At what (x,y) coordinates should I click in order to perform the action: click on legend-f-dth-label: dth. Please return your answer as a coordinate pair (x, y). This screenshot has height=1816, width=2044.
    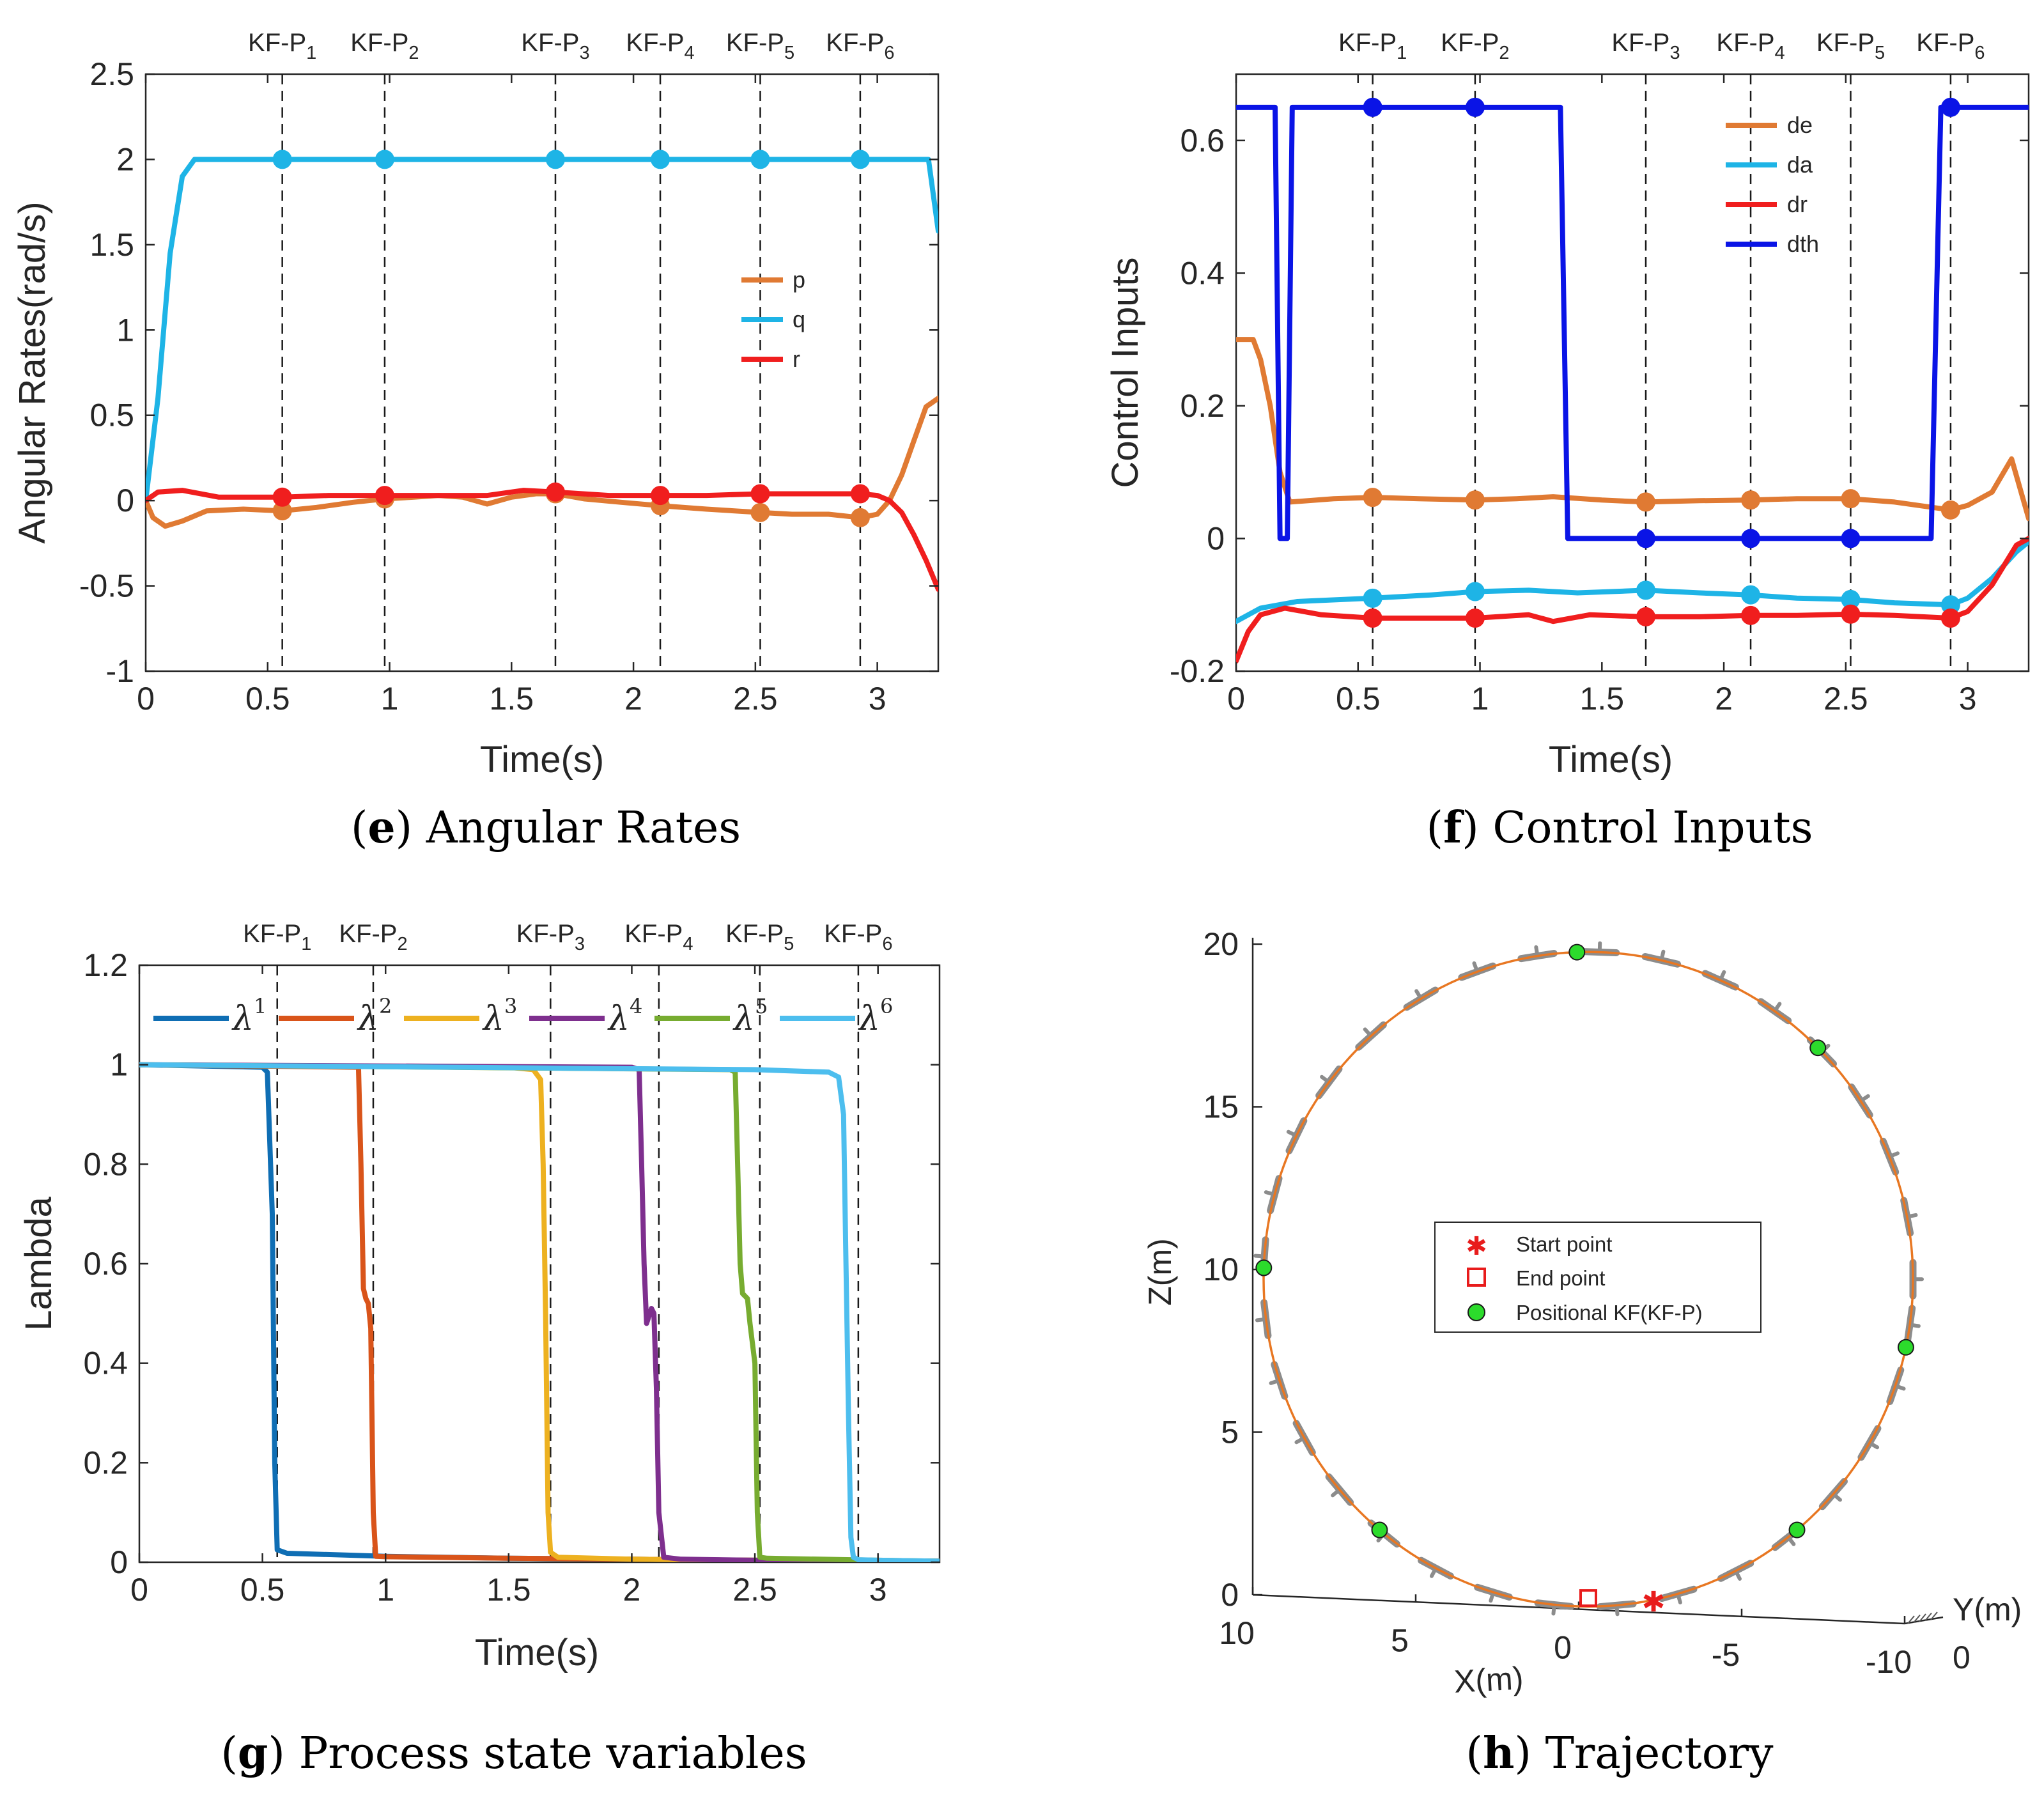
    Looking at the image, I should click on (1803, 244).